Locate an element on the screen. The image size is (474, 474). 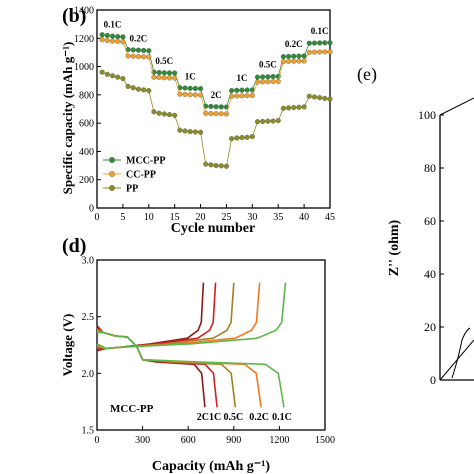
panel-d-curves is located at coordinates (191, 345).